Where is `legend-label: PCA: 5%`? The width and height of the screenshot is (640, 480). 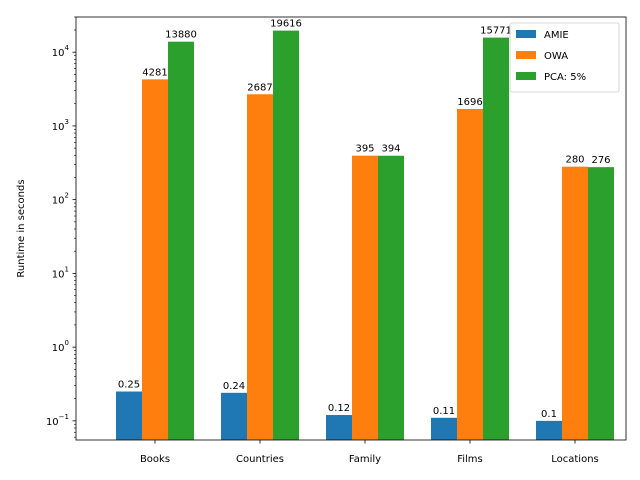 legend-label: PCA: 5% is located at coordinates (565, 77).